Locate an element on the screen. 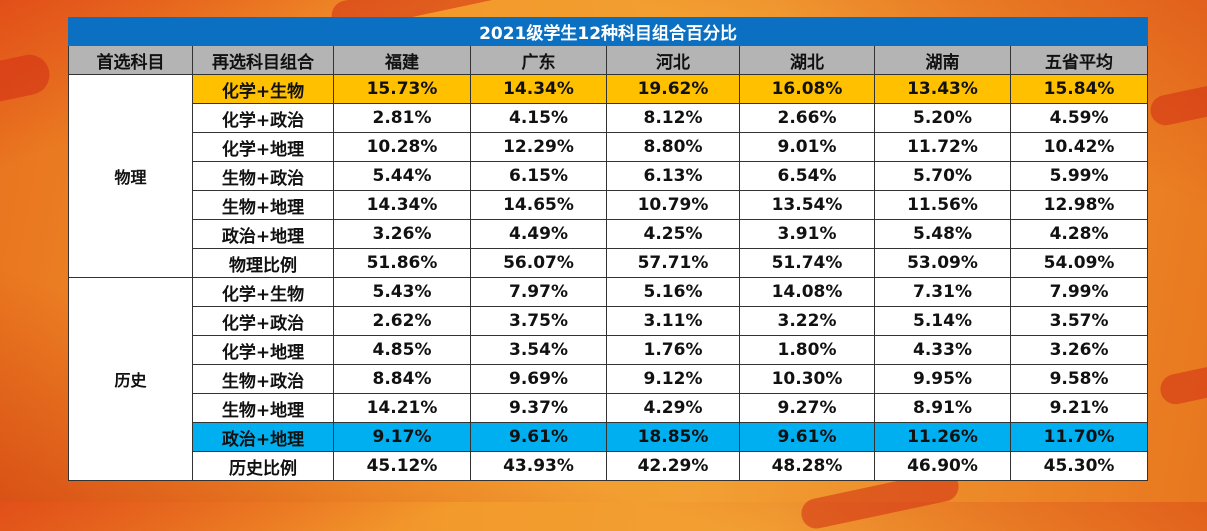  table-row: 生物+地理 14.21% 9.37% 4.29% 9.27% 8.91% 9.21% is located at coordinates (609, 408).